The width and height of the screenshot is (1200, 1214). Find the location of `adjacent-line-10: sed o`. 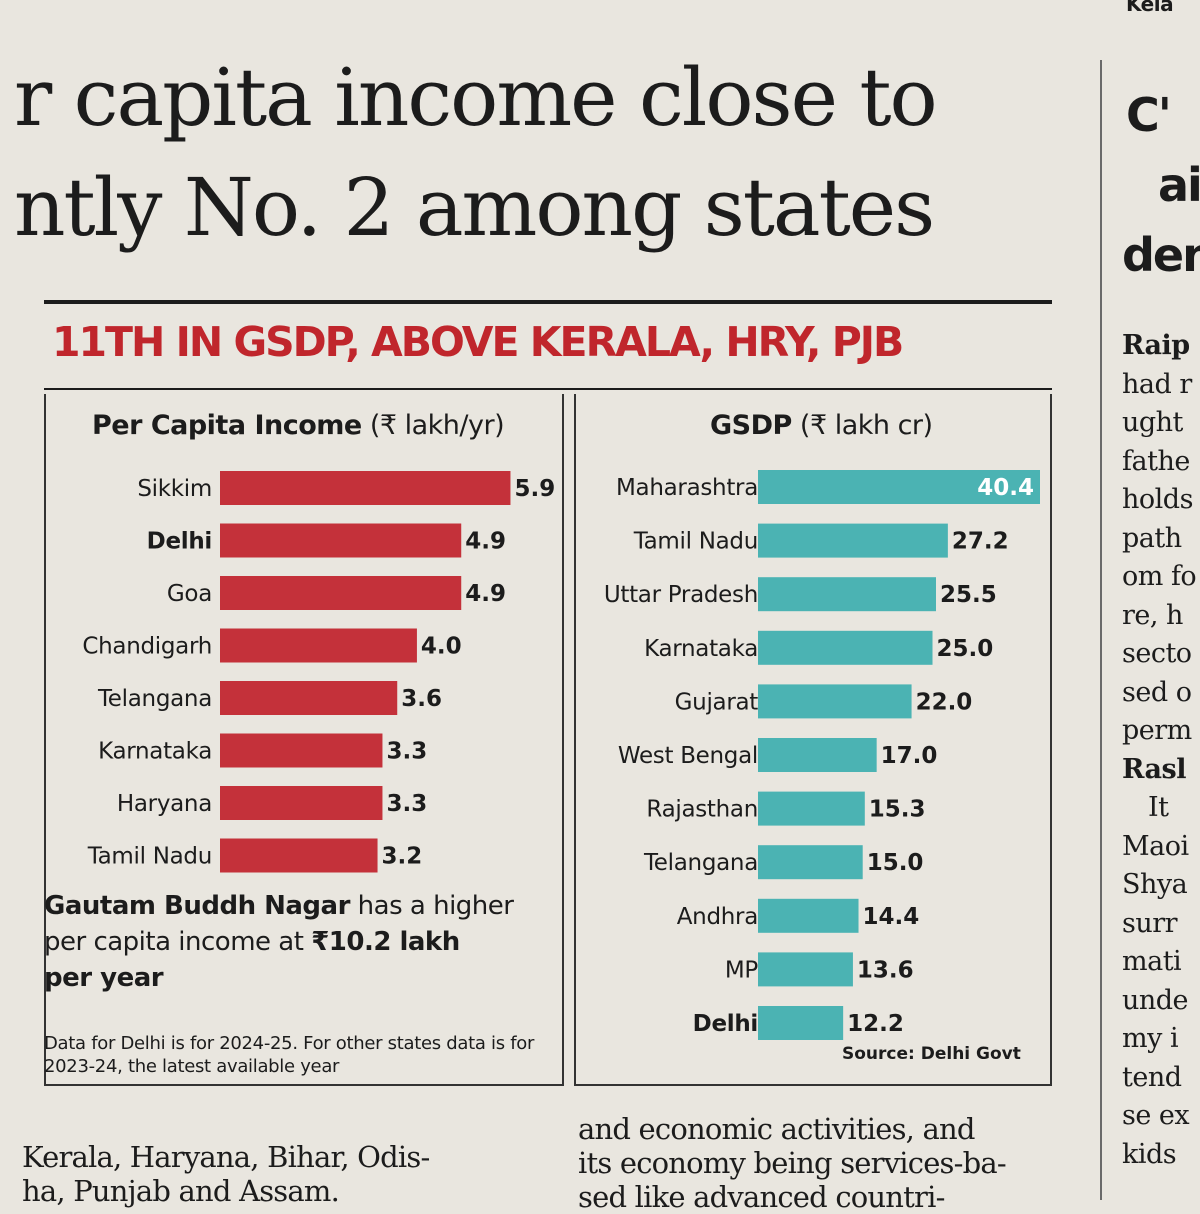

adjacent-line-10: sed o is located at coordinates (1157, 692).